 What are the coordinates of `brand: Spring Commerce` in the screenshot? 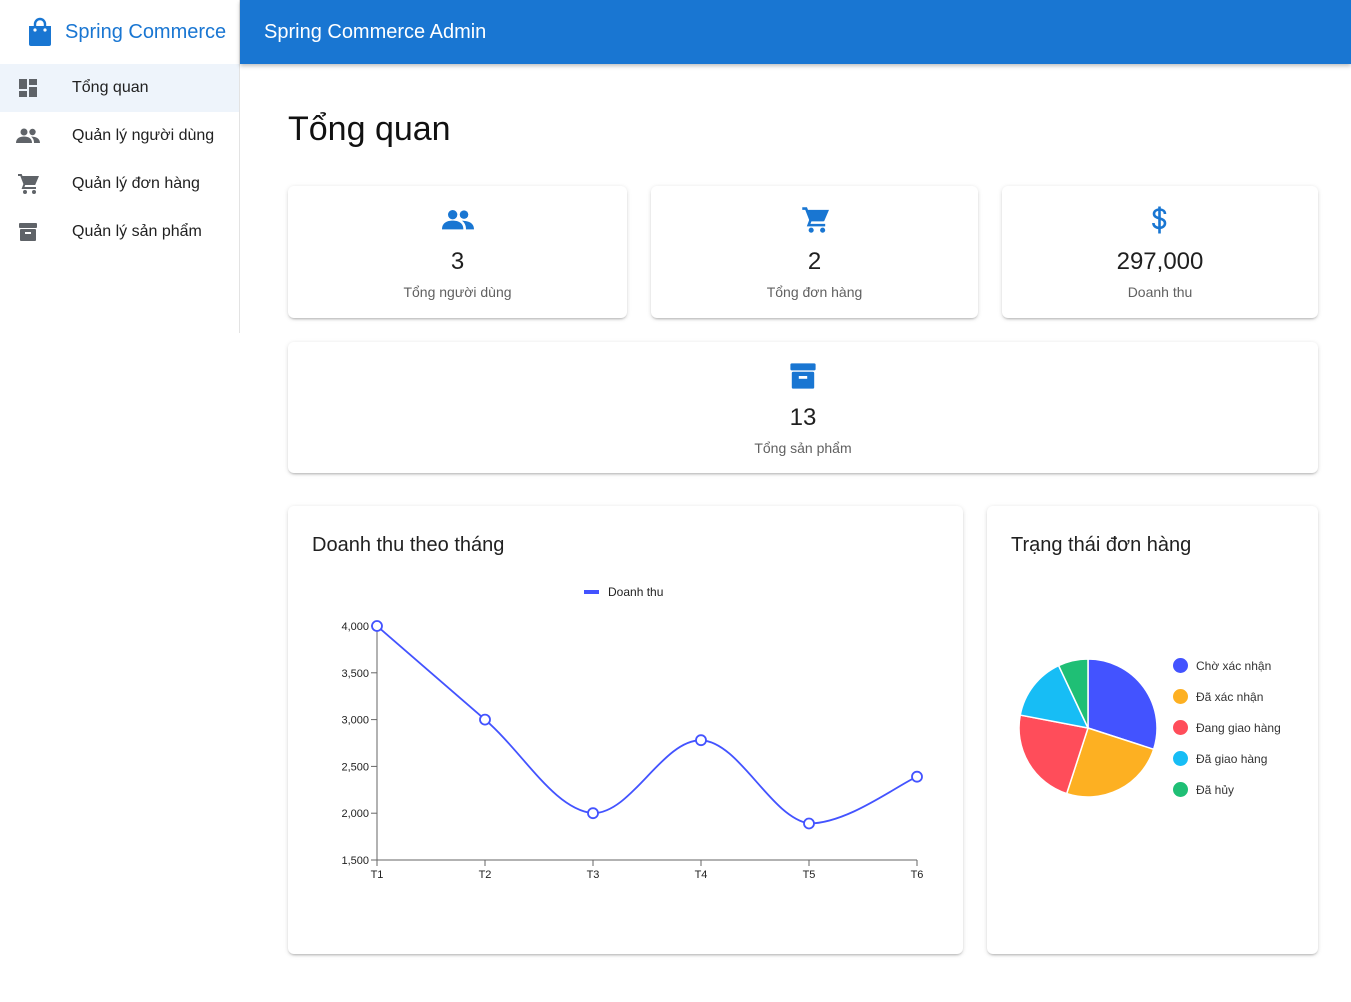 It's located at (119, 32).